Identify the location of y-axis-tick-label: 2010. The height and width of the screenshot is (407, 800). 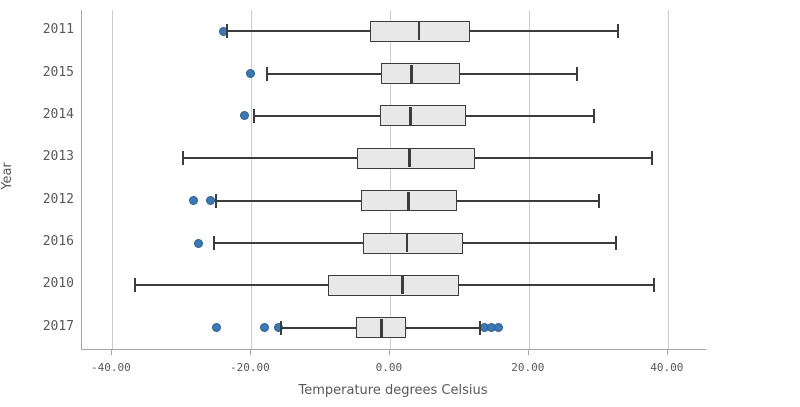
(58, 284).